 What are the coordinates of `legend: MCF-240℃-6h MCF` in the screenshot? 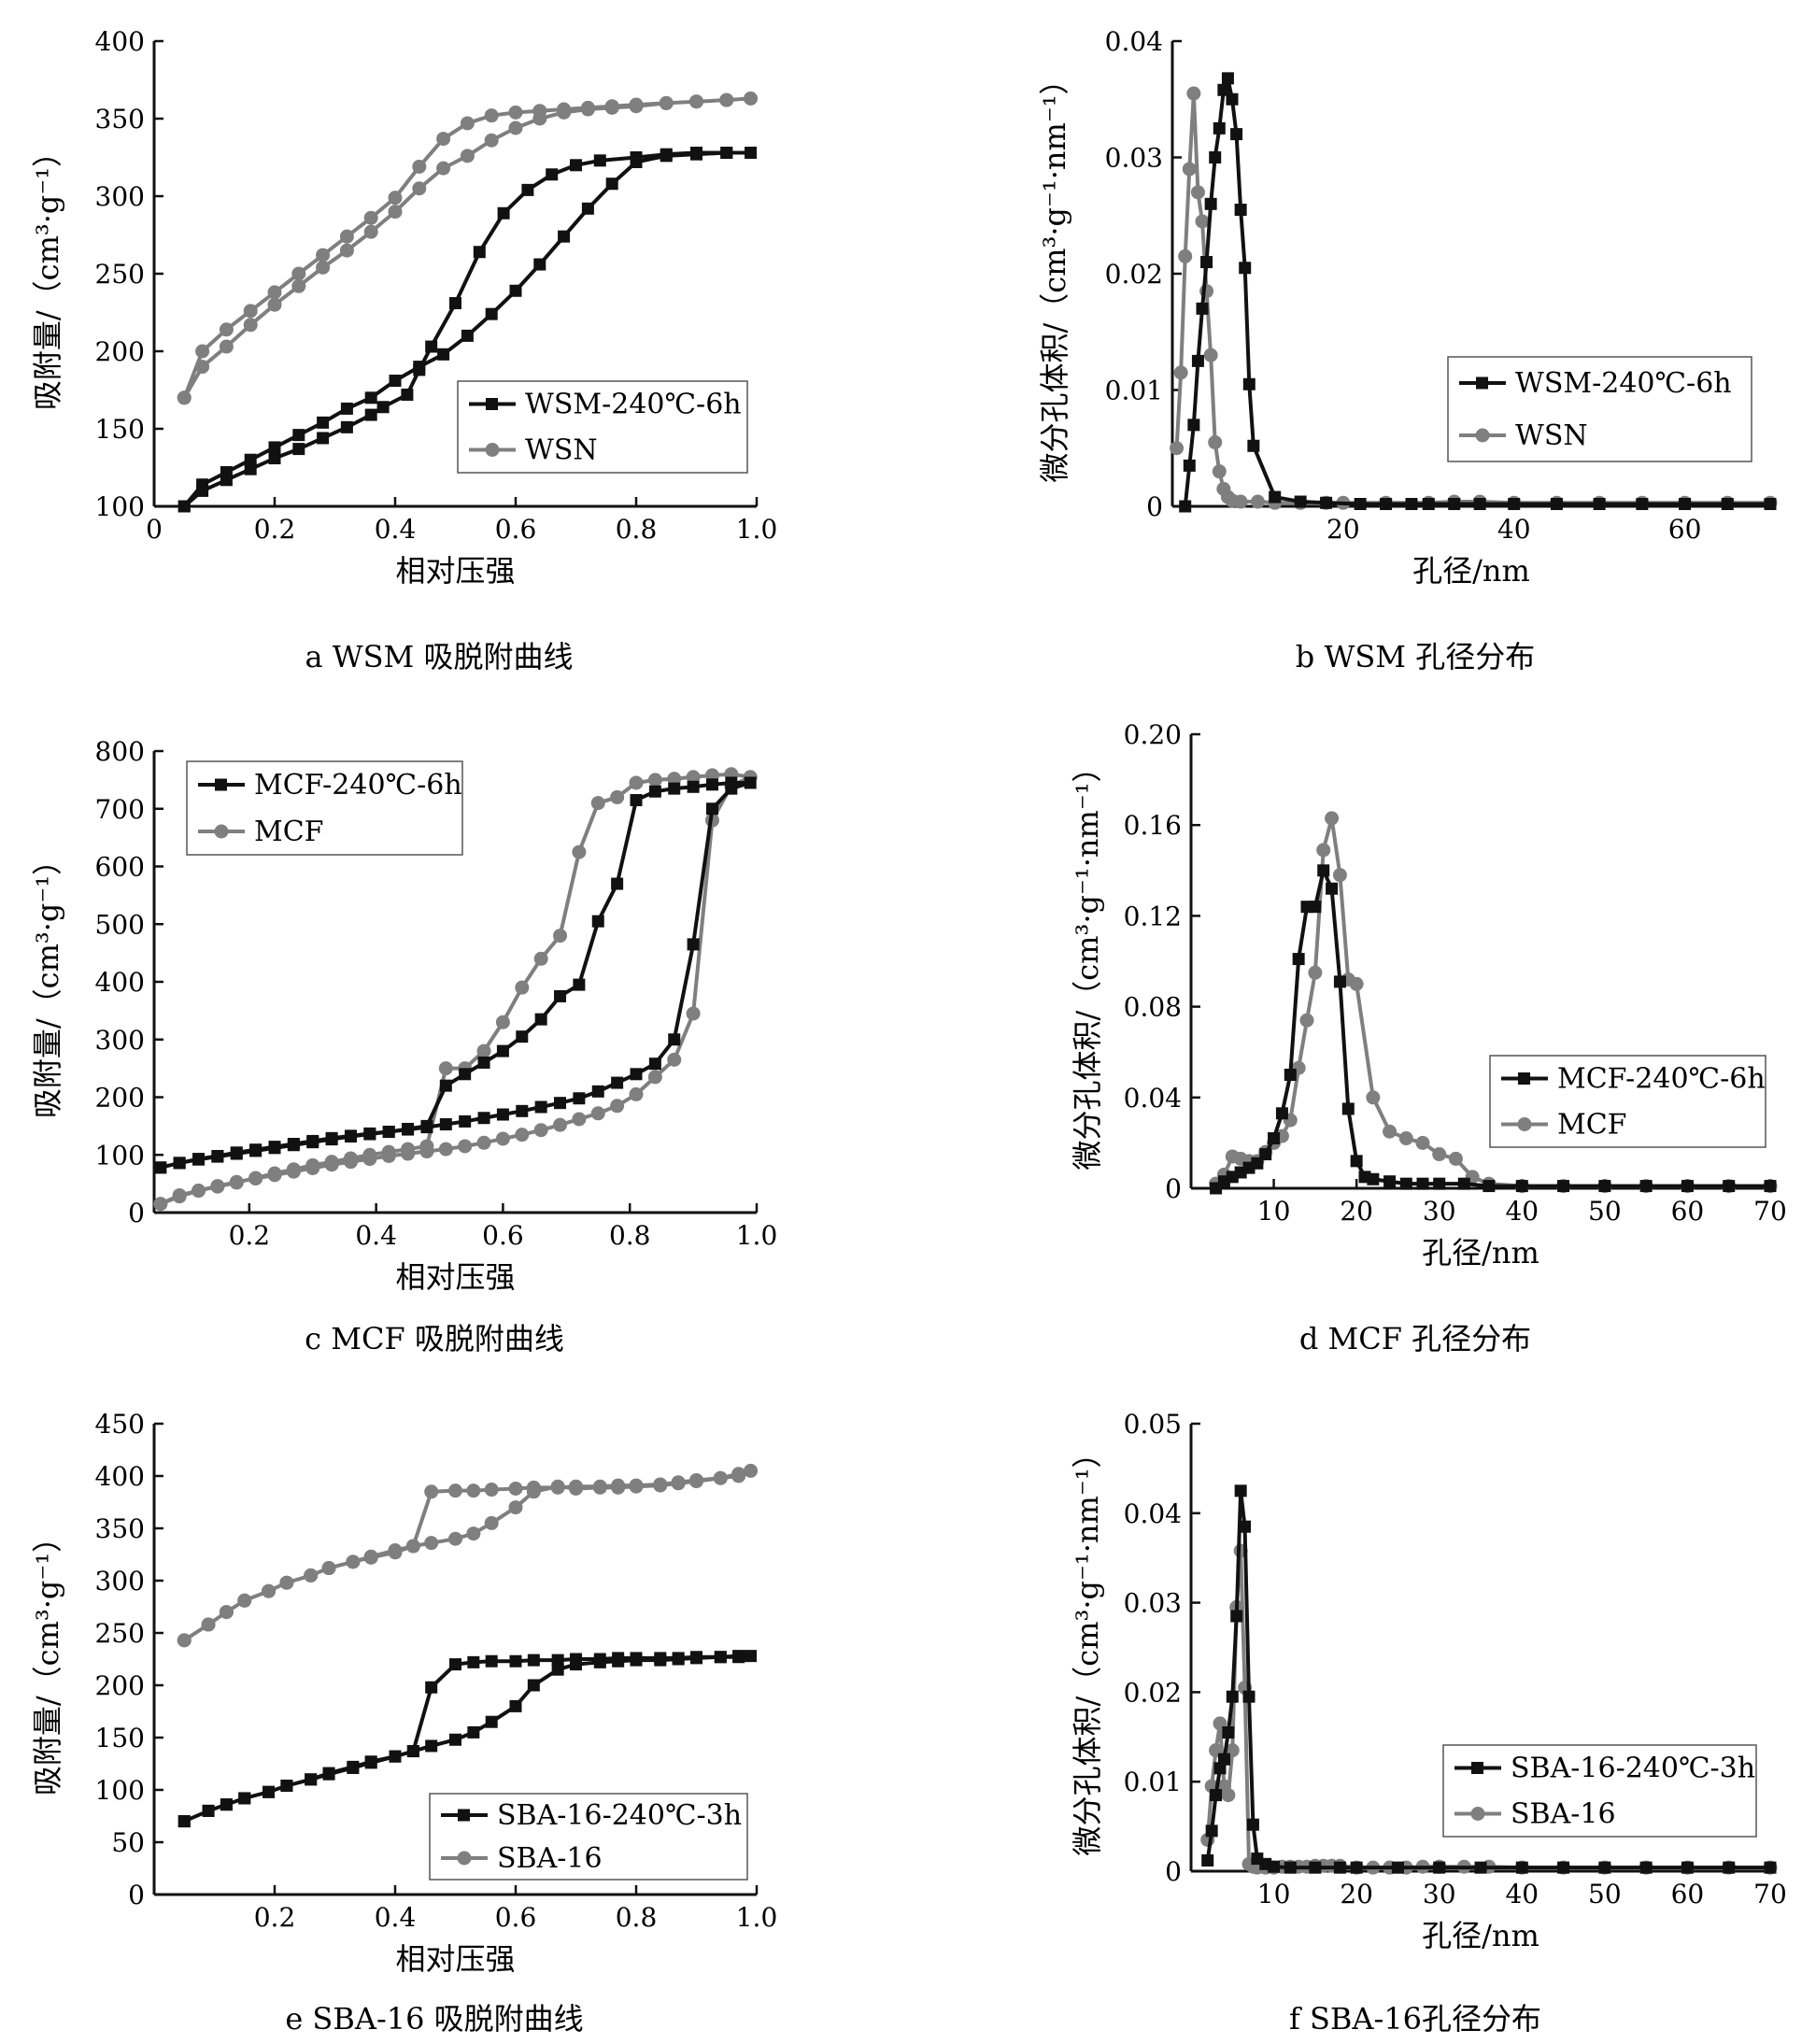 It's located at (1628, 1101).